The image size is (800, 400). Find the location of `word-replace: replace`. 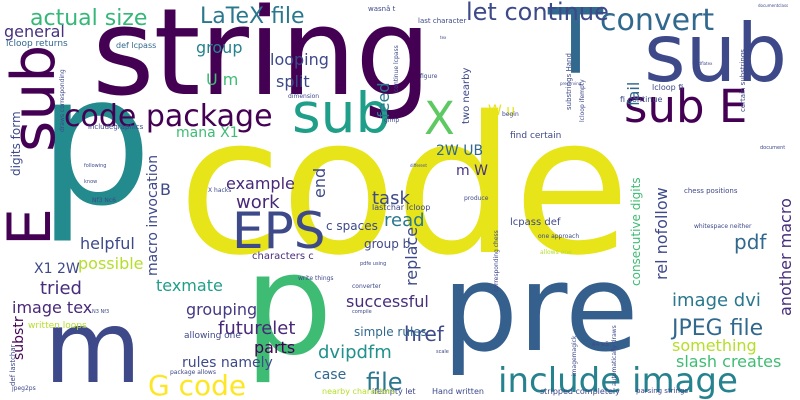

word-replace: replace is located at coordinates (411, 256).